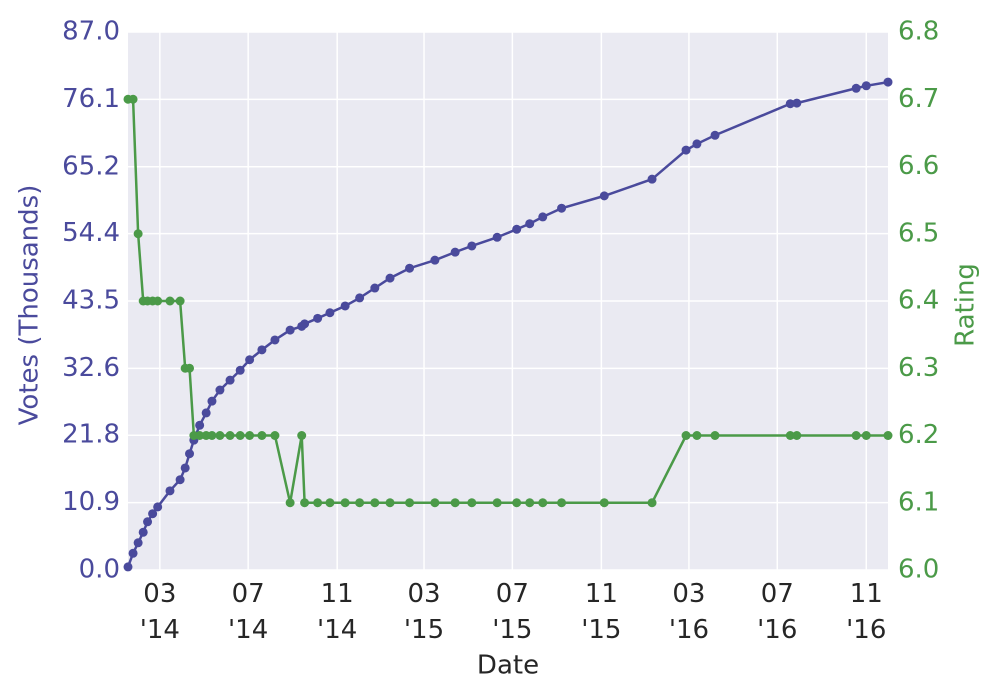 The width and height of the screenshot is (1000, 700). What do you see at coordinates (918, 502) in the screenshot?
I see `y2-tick-label: 6.1` at bounding box center [918, 502].